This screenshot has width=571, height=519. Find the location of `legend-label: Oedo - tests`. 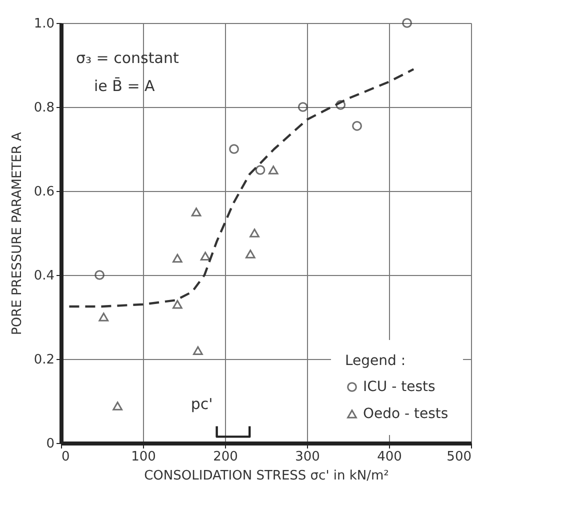

legend-label: Oedo - tests is located at coordinates (405, 414).